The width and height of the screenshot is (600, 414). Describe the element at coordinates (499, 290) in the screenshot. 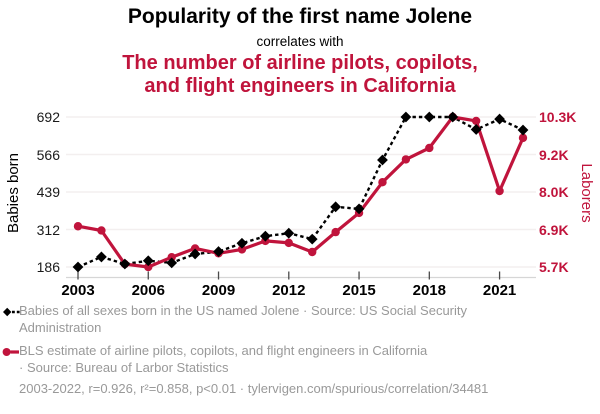

I see `x-axis-tick: 2021` at that location.